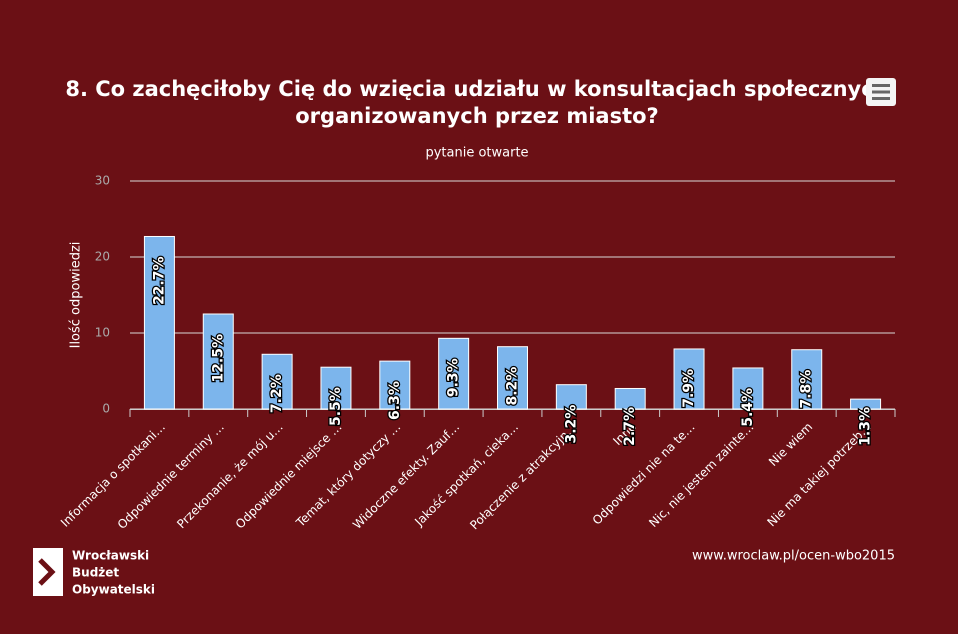 The width and height of the screenshot is (958, 634). Describe the element at coordinates (513, 386) in the screenshot. I see `data-label: 8.2%` at that location.